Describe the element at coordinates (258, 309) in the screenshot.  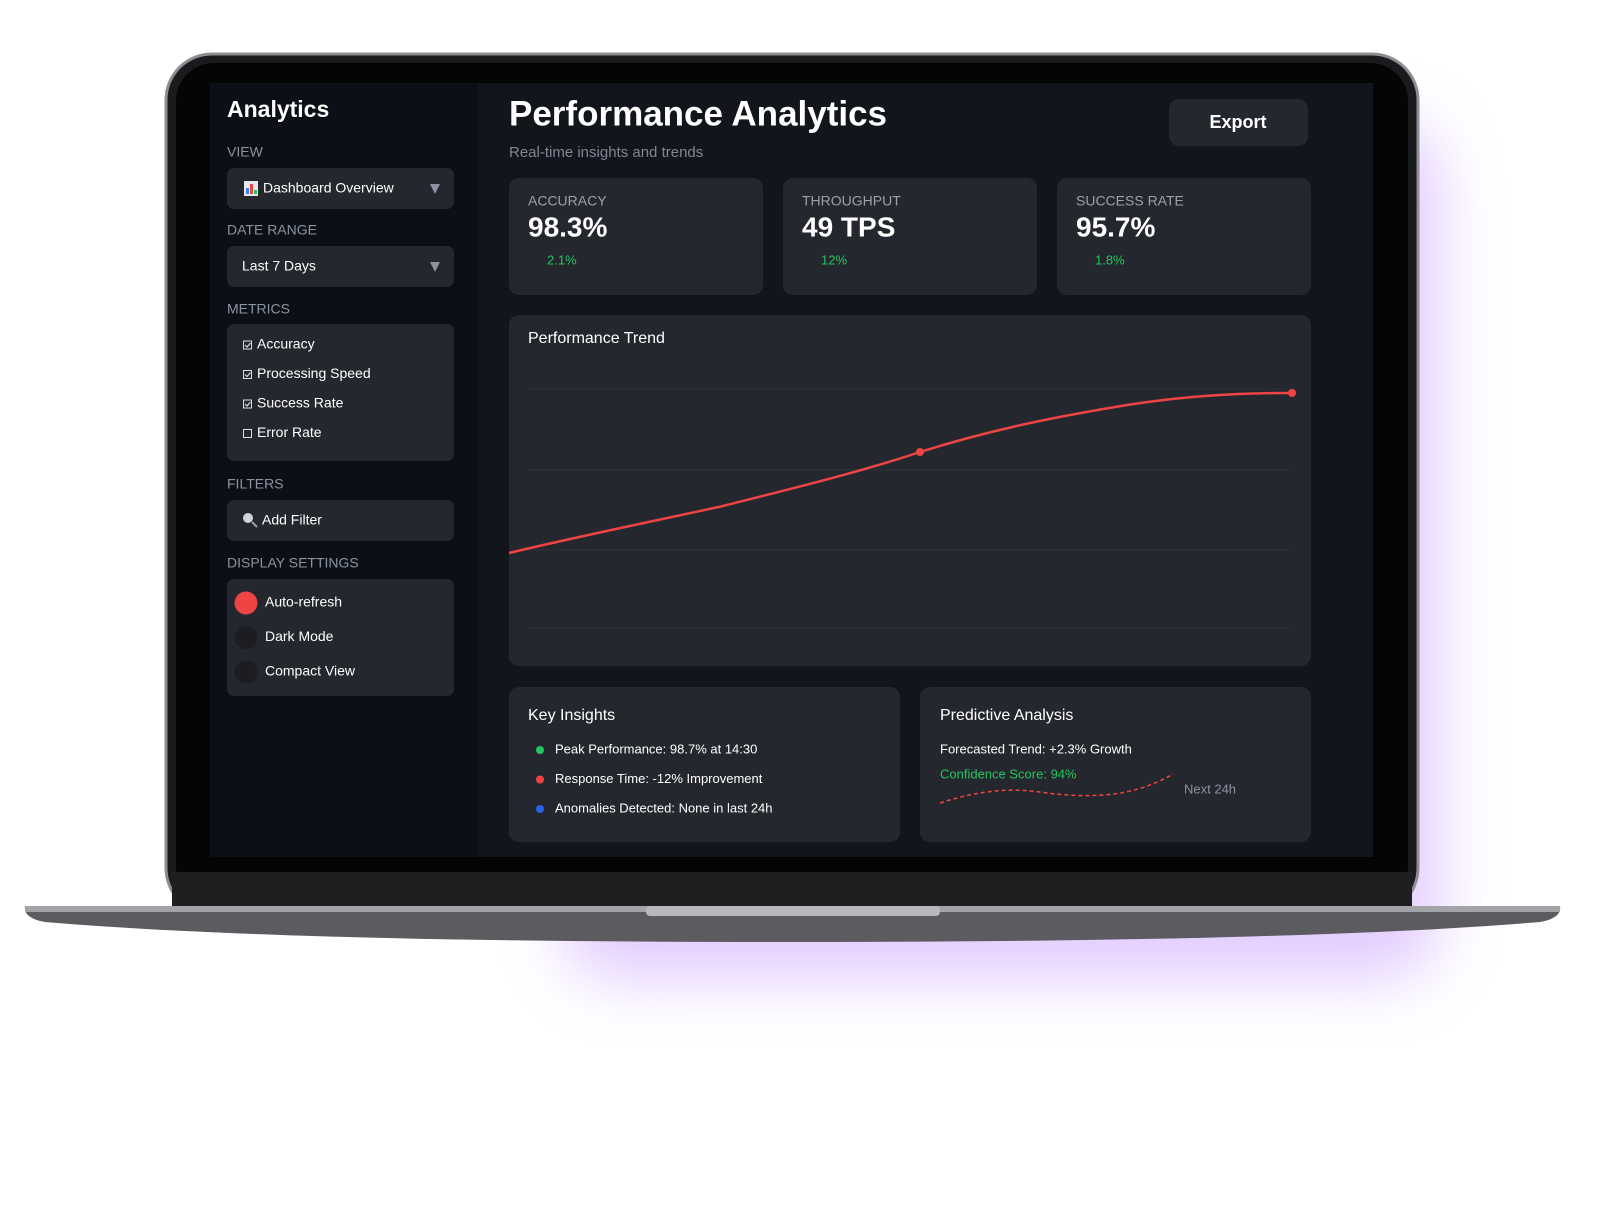
I see `section-label: METRICS` at that location.